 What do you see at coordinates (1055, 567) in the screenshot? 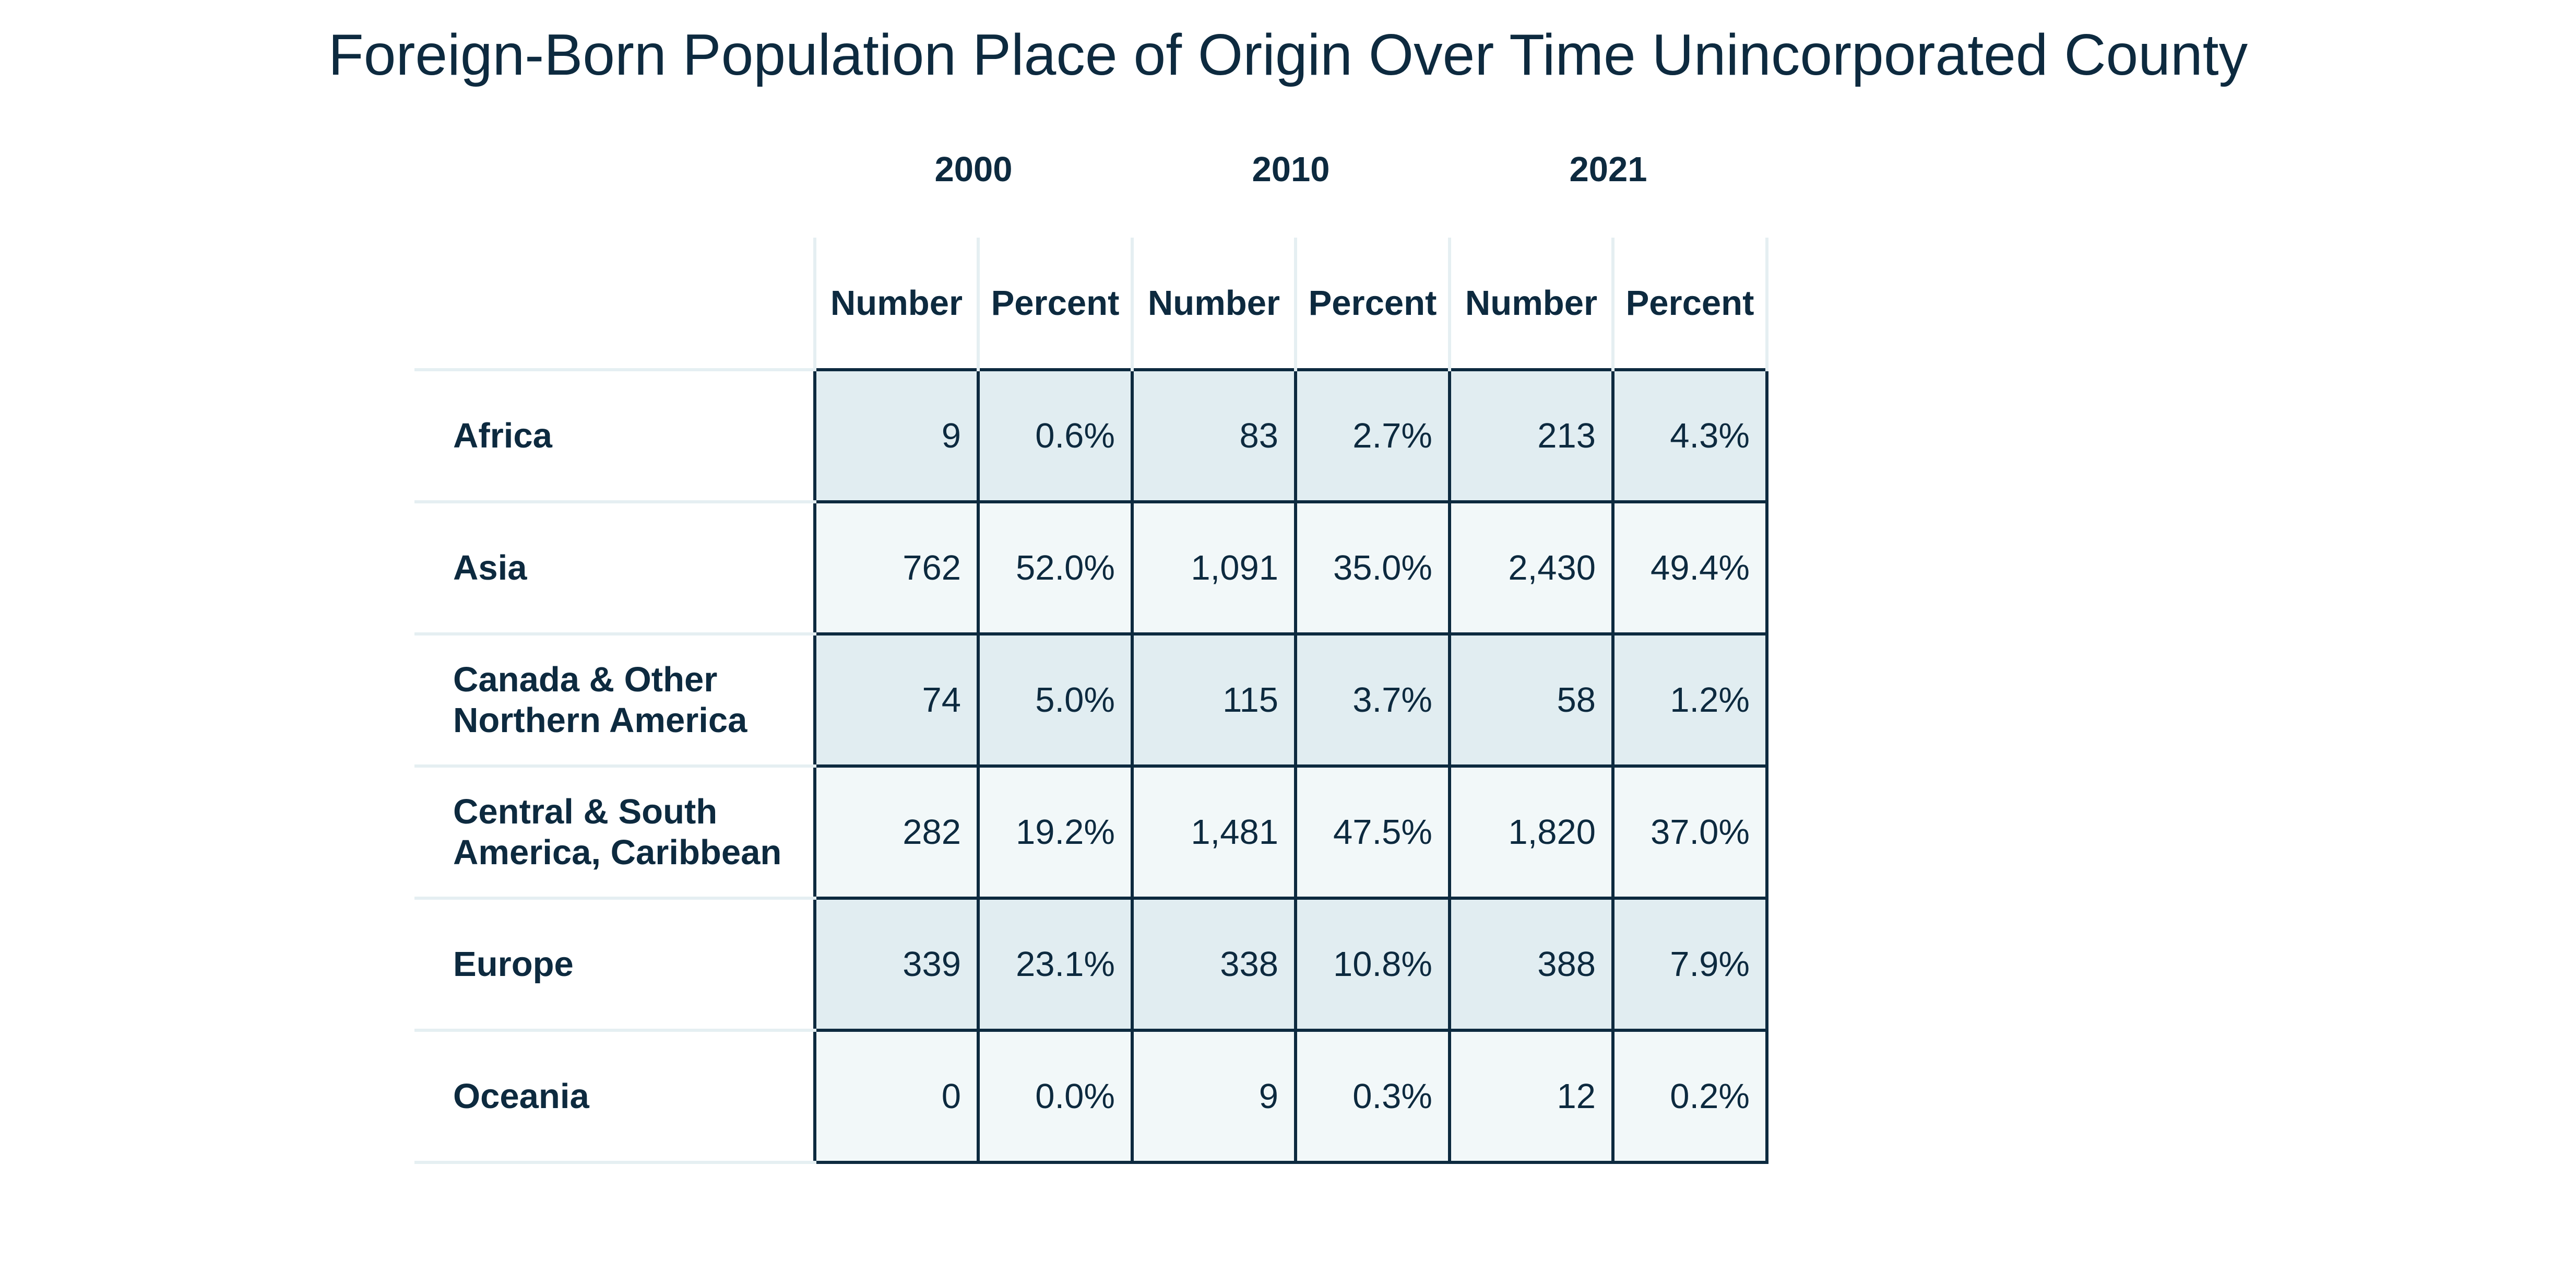
I see `cell-percent-2000: 52.0%` at bounding box center [1055, 567].